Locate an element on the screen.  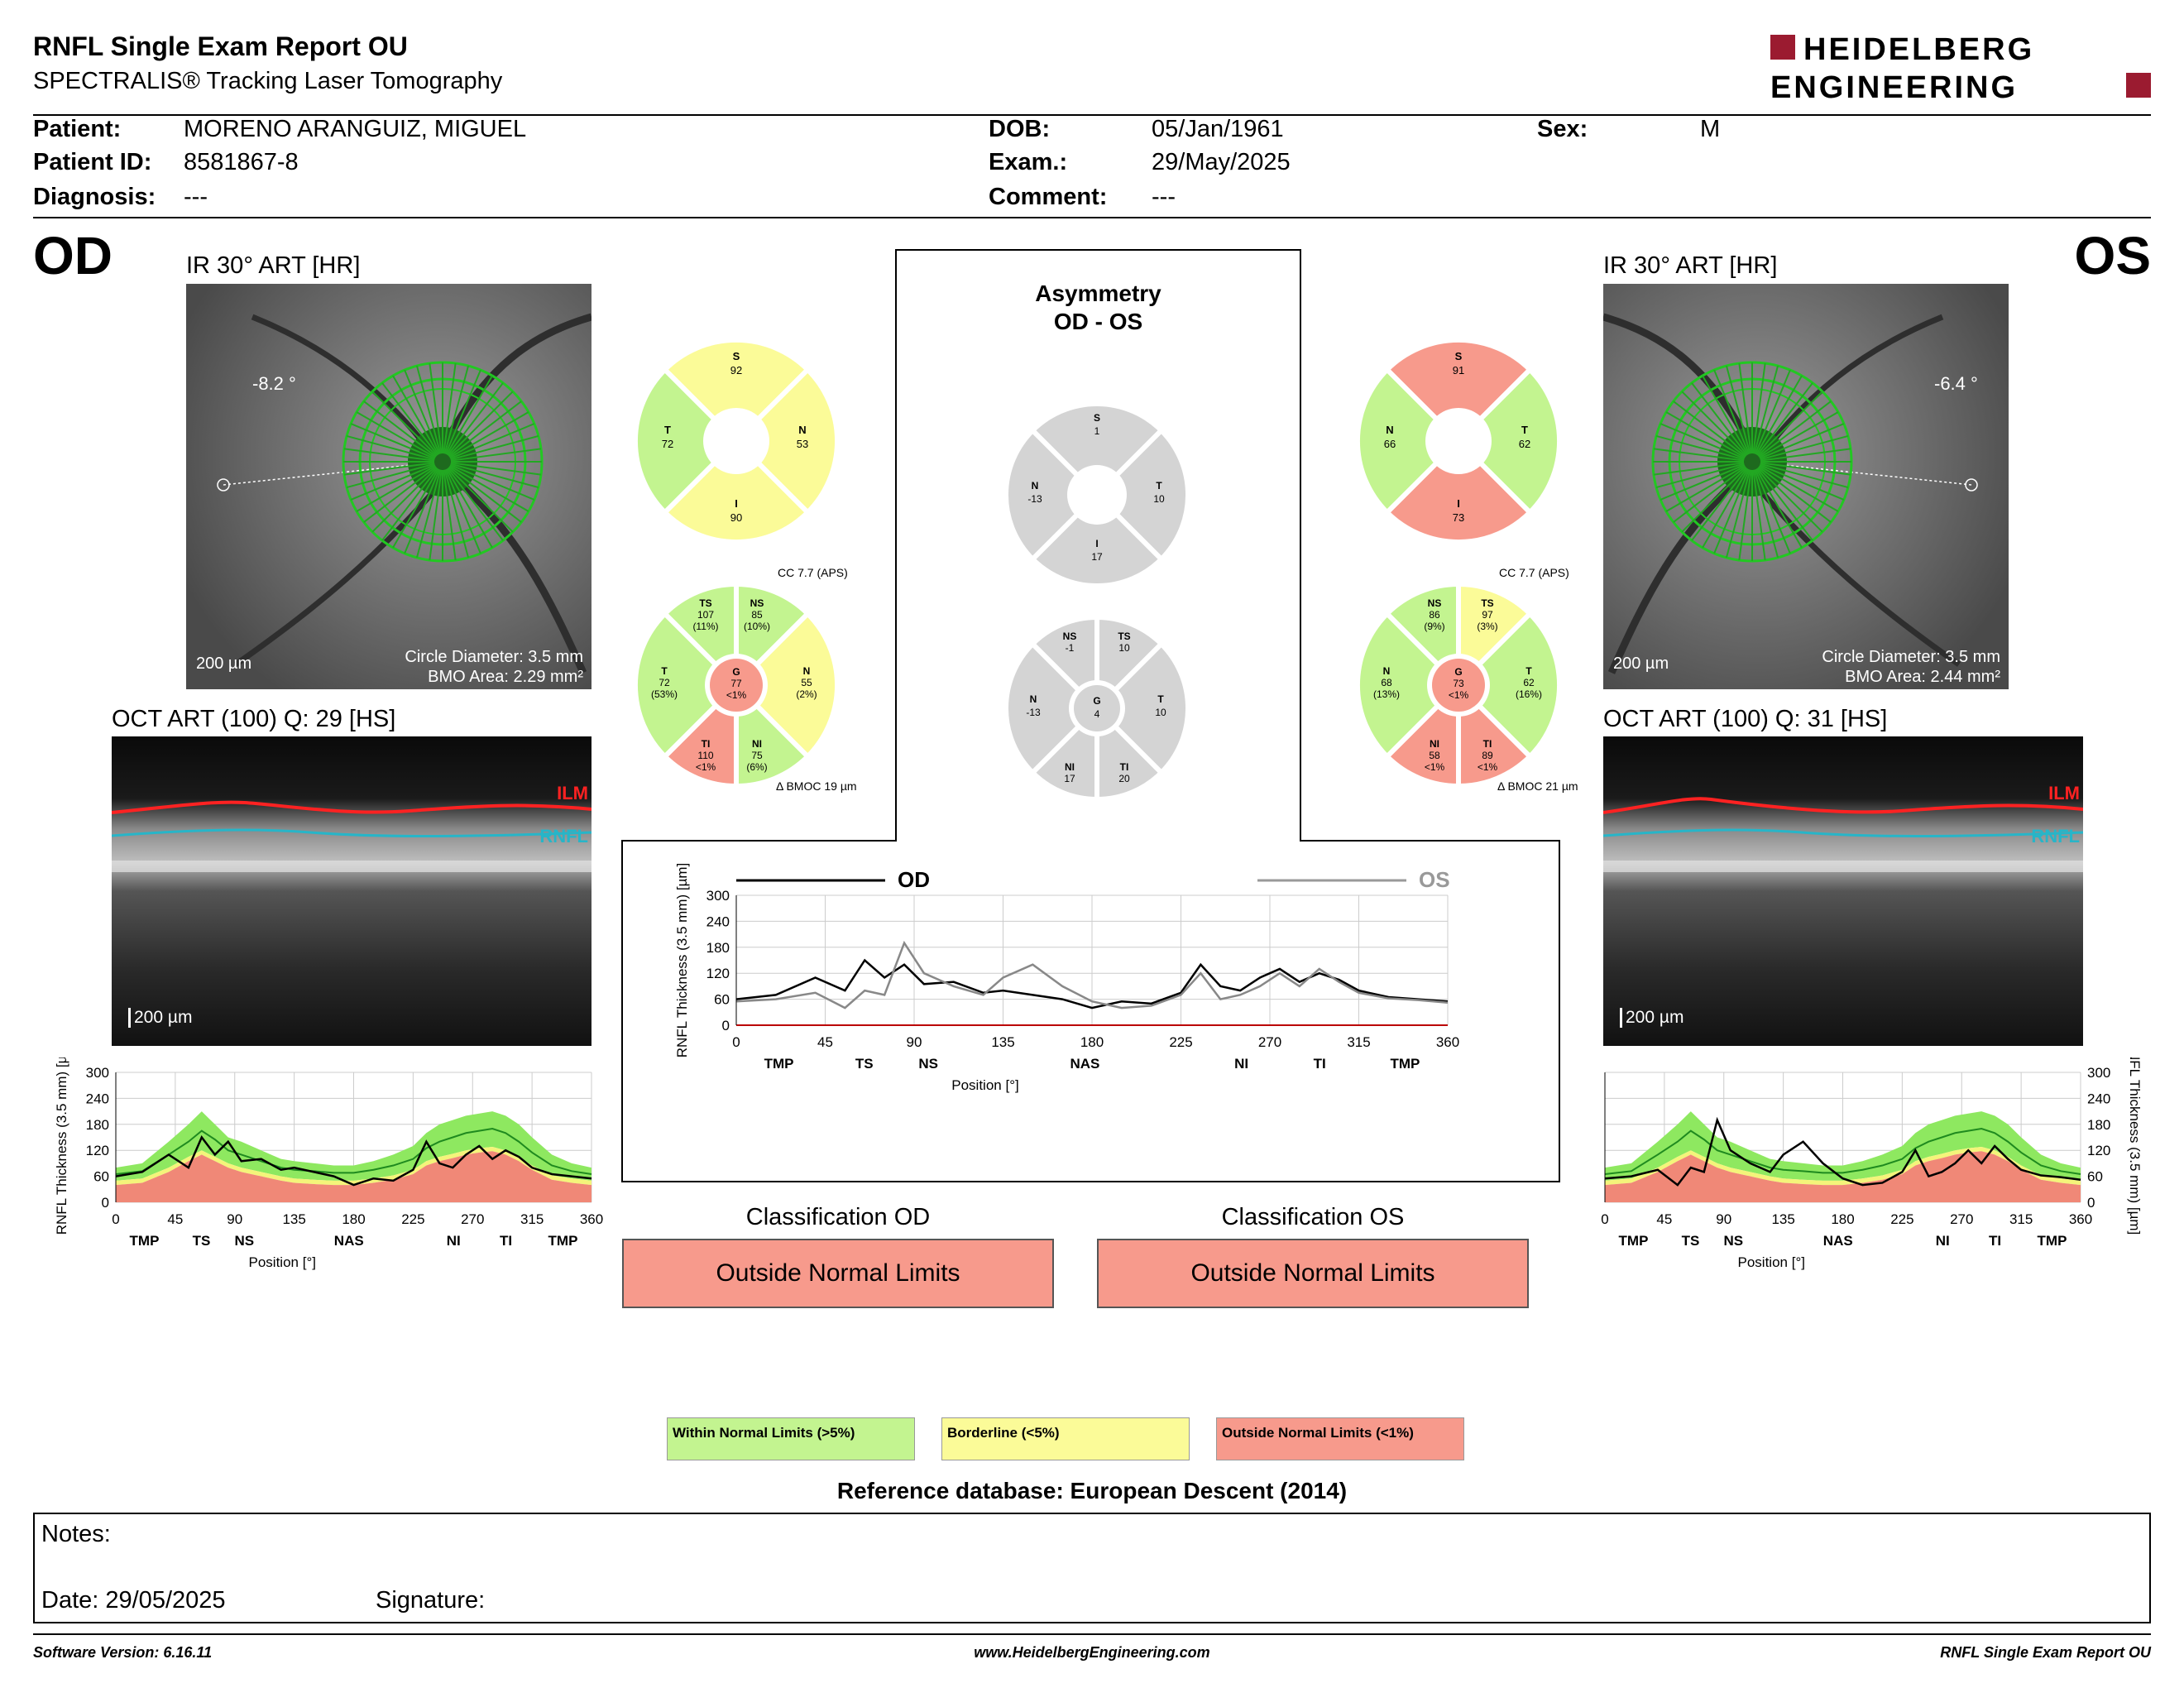
os-classification-result: Outside Normal Limits is located at coordinates (1313, 1273).